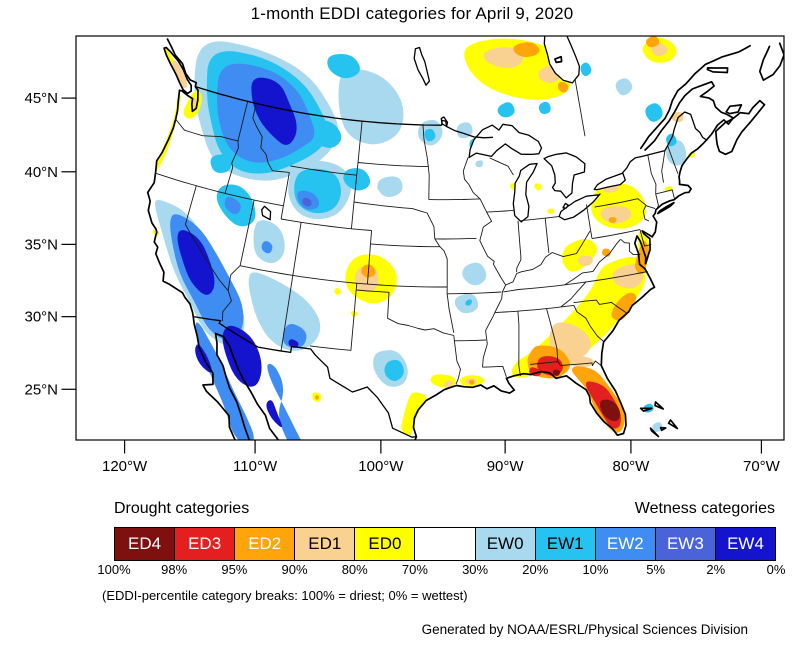  What do you see at coordinates (414, 569) in the screenshot?
I see `legend-break-label: 70%` at bounding box center [414, 569].